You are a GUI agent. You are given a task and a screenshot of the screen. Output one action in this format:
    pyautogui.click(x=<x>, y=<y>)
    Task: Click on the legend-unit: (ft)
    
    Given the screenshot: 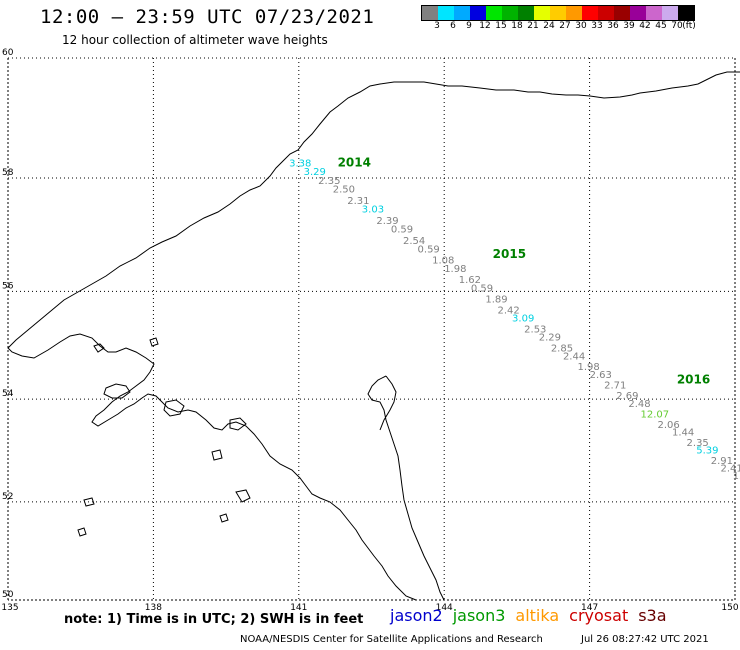 What is the action you would take?
    pyautogui.click(x=689, y=26)
    